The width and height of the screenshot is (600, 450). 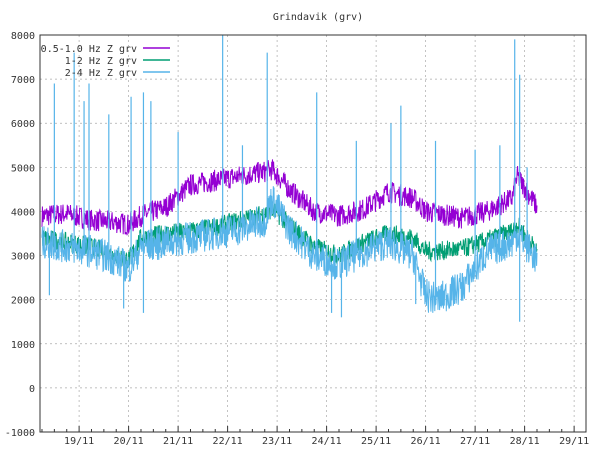 I want to click on y-tick-label: 1000, so click(x=23, y=345).